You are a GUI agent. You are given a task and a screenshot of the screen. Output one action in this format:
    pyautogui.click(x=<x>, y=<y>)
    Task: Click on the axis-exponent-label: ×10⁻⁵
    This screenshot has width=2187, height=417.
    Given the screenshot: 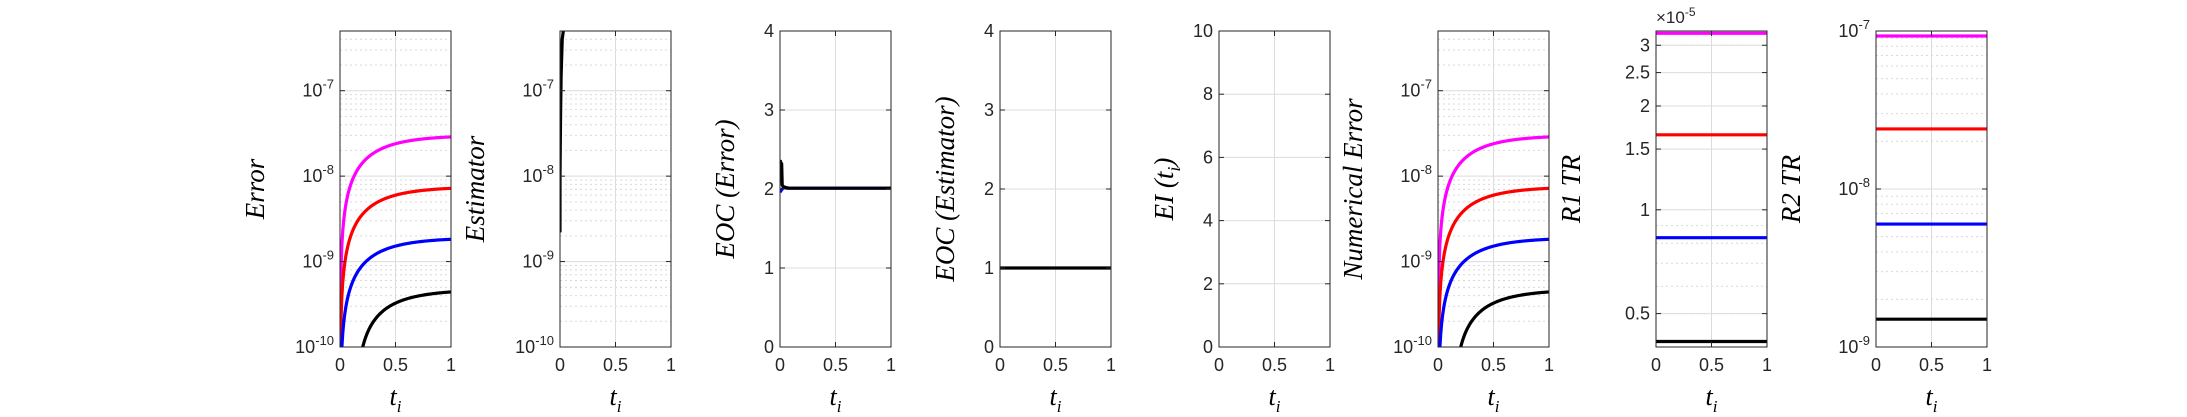 What is the action you would take?
    pyautogui.click(x=1676, y=16)
    